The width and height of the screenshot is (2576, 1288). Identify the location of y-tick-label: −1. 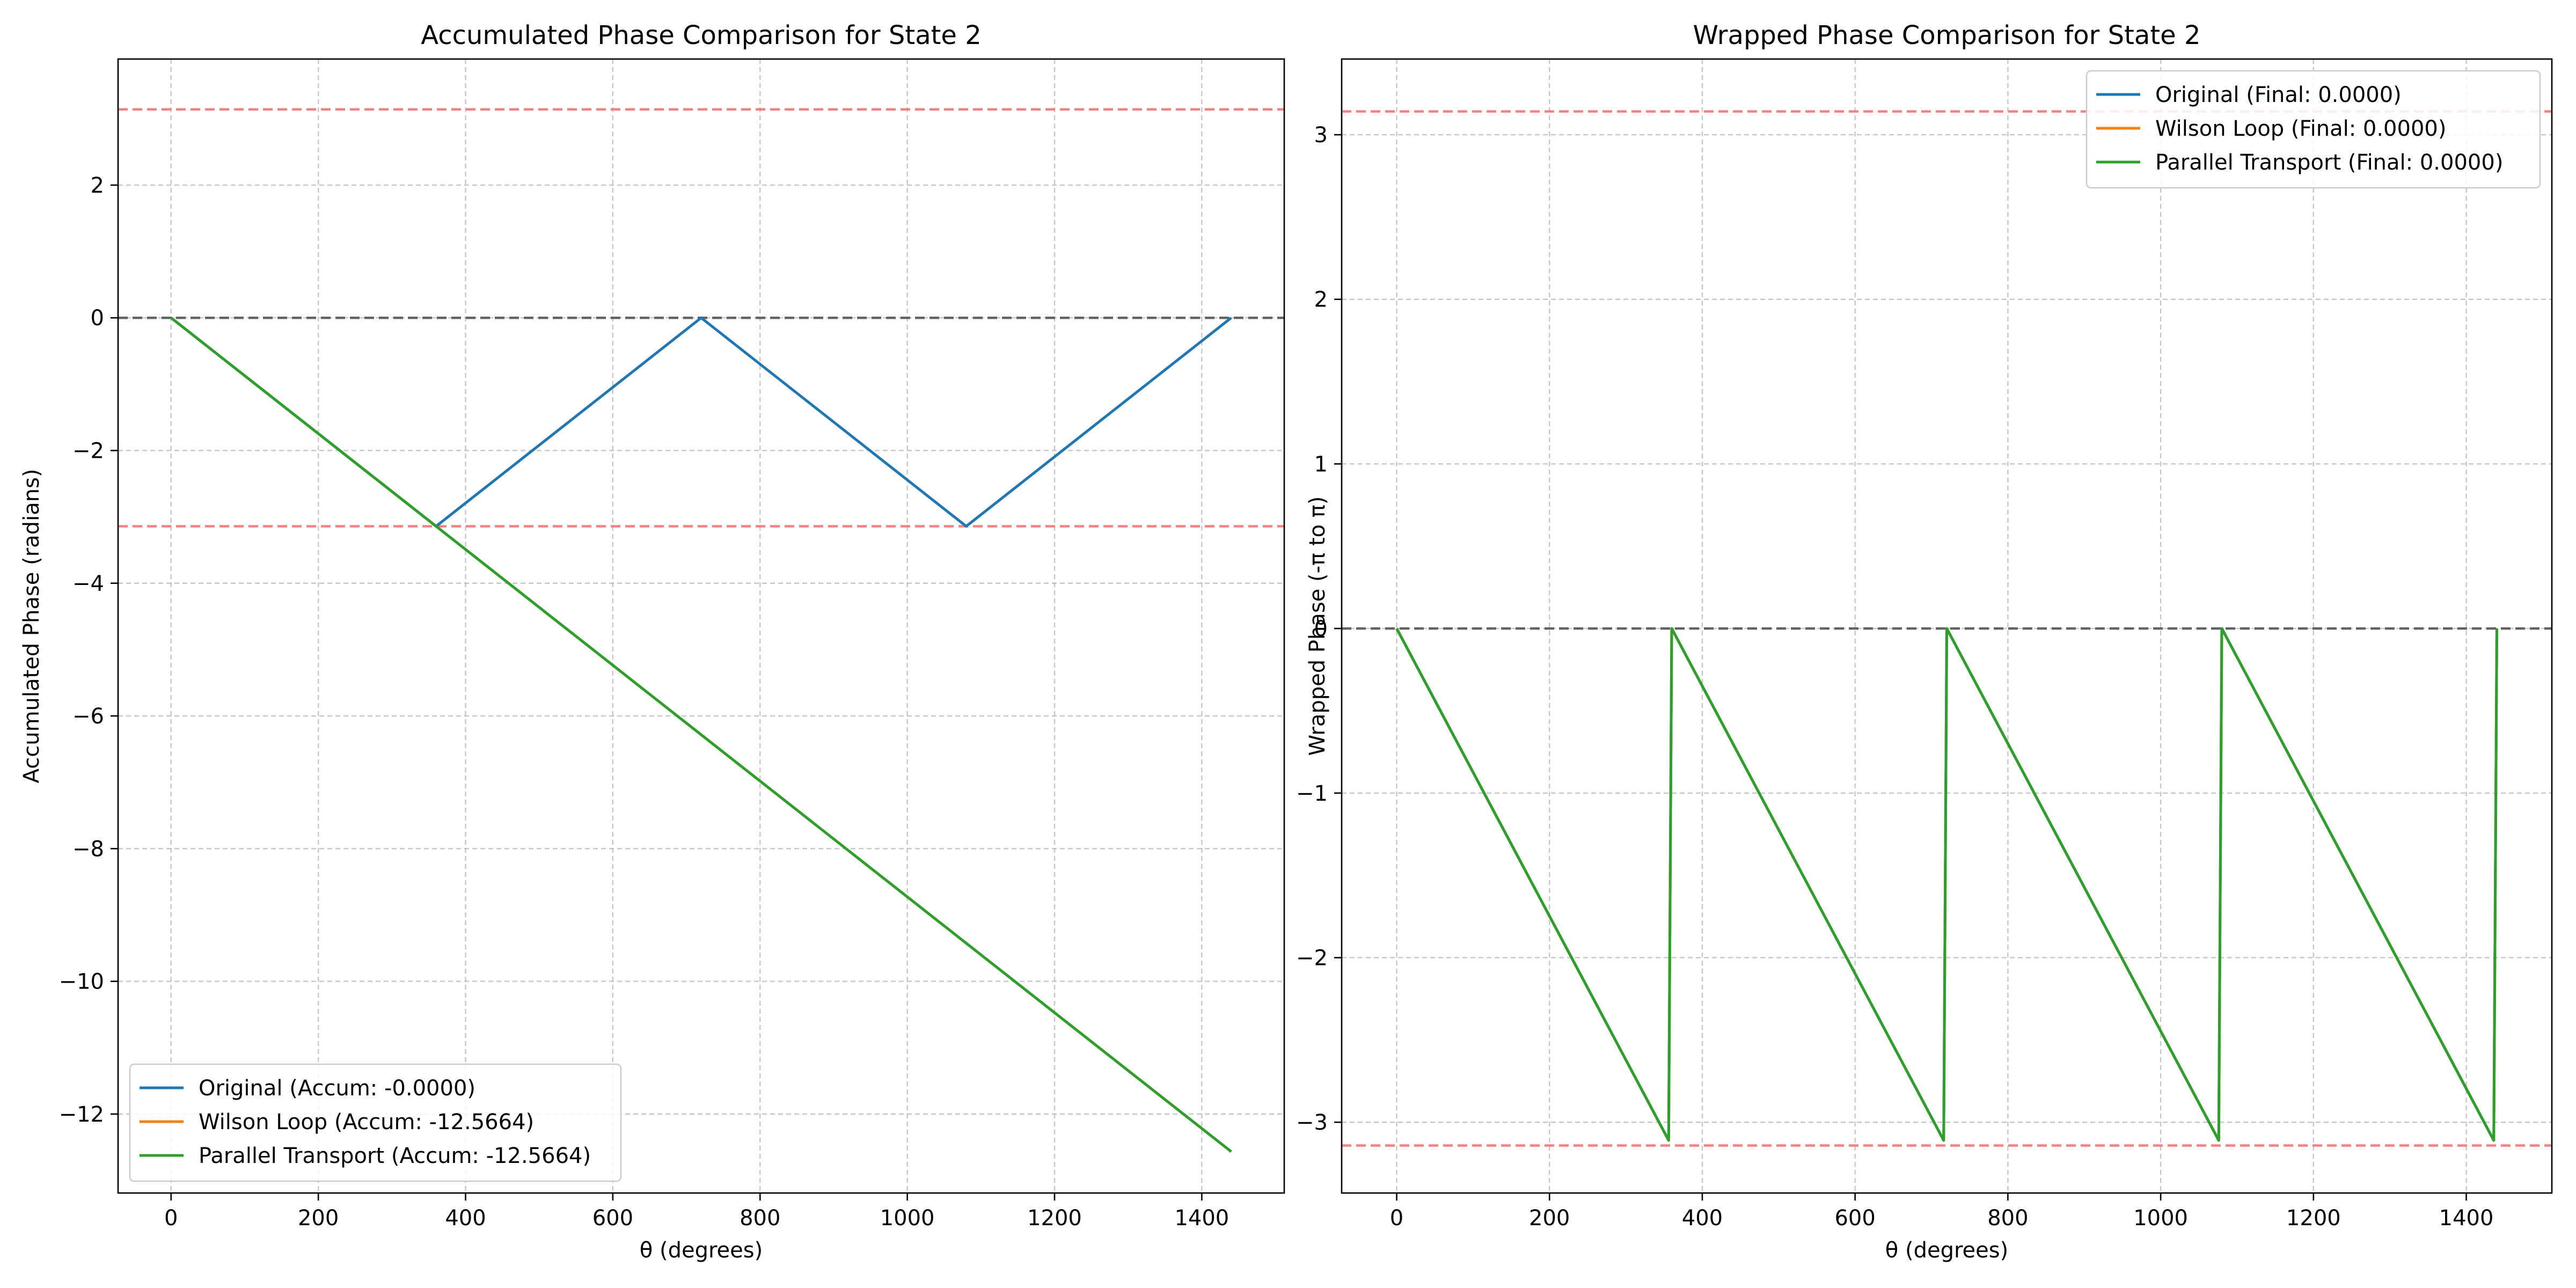
(1312, 793).